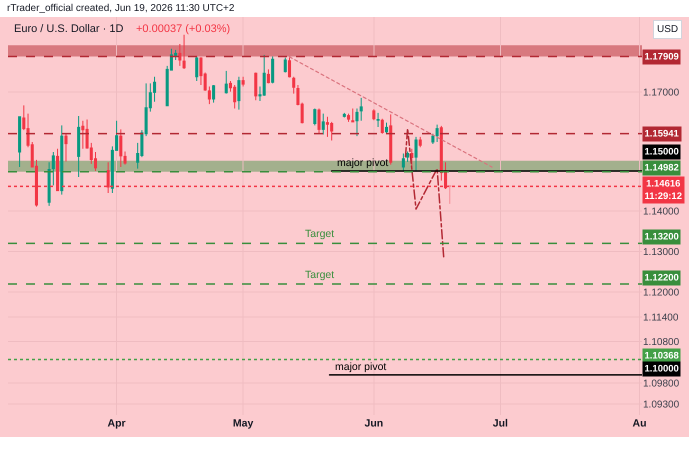  I want to click on y-tick-label: 1.09300, so click(661, 405).